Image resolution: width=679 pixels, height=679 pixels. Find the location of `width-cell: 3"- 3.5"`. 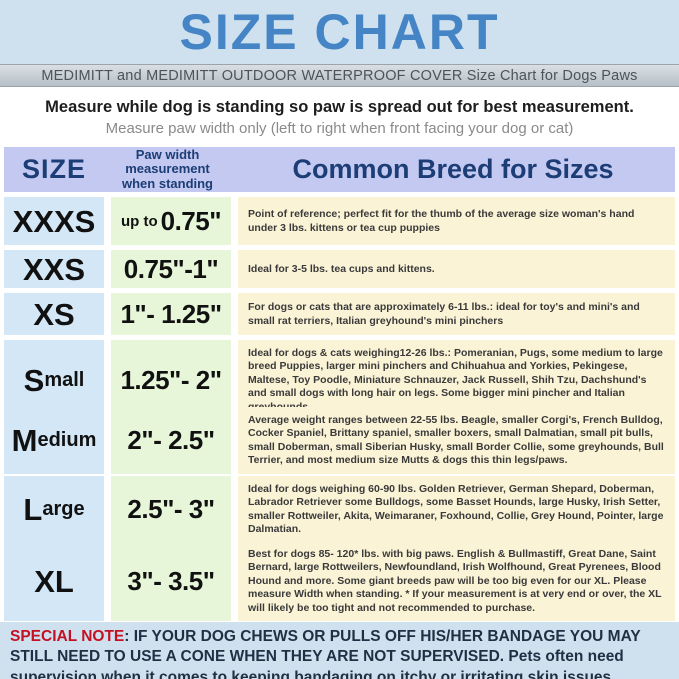

width-cell: 3"- 3.5" is located at coordinates (171, 581).